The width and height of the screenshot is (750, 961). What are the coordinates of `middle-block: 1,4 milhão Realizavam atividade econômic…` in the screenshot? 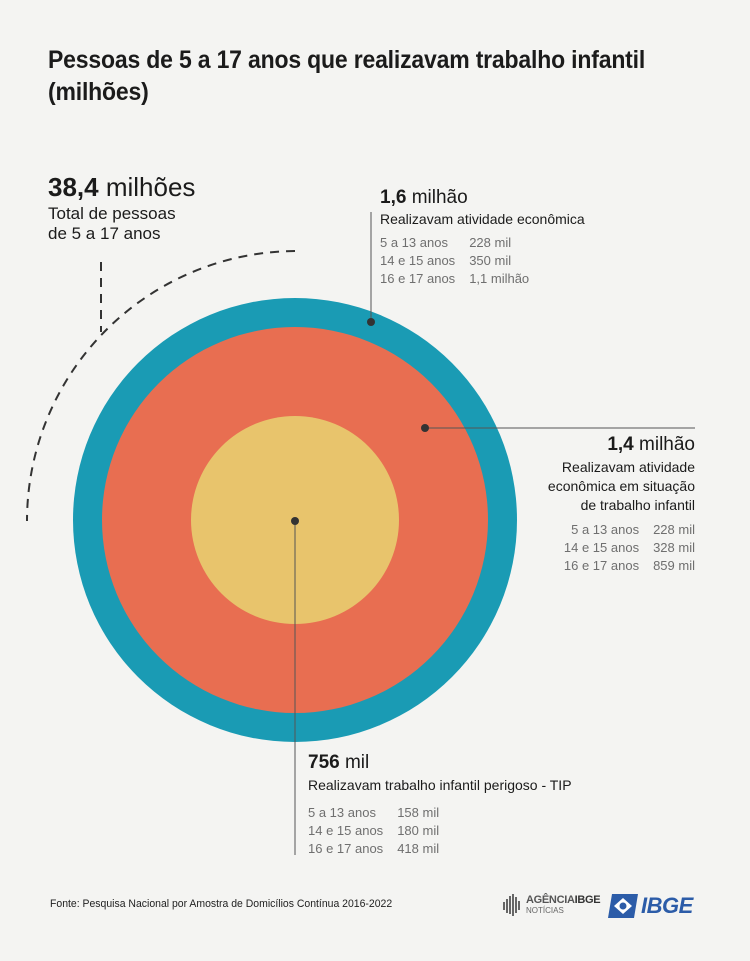 It's located at (621, 504).